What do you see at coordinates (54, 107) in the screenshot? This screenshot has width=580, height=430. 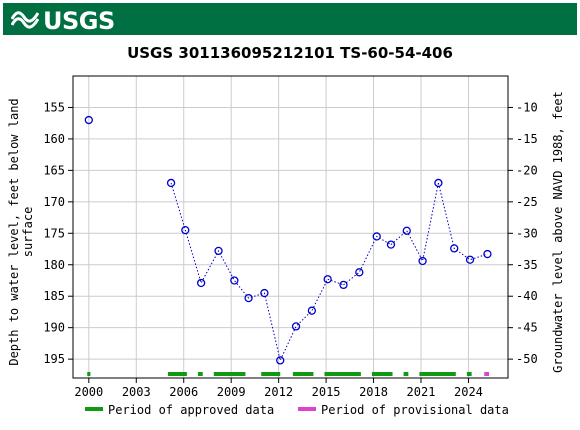 I see `left-y-tick-label: 155` at bounding box center [54, 107].